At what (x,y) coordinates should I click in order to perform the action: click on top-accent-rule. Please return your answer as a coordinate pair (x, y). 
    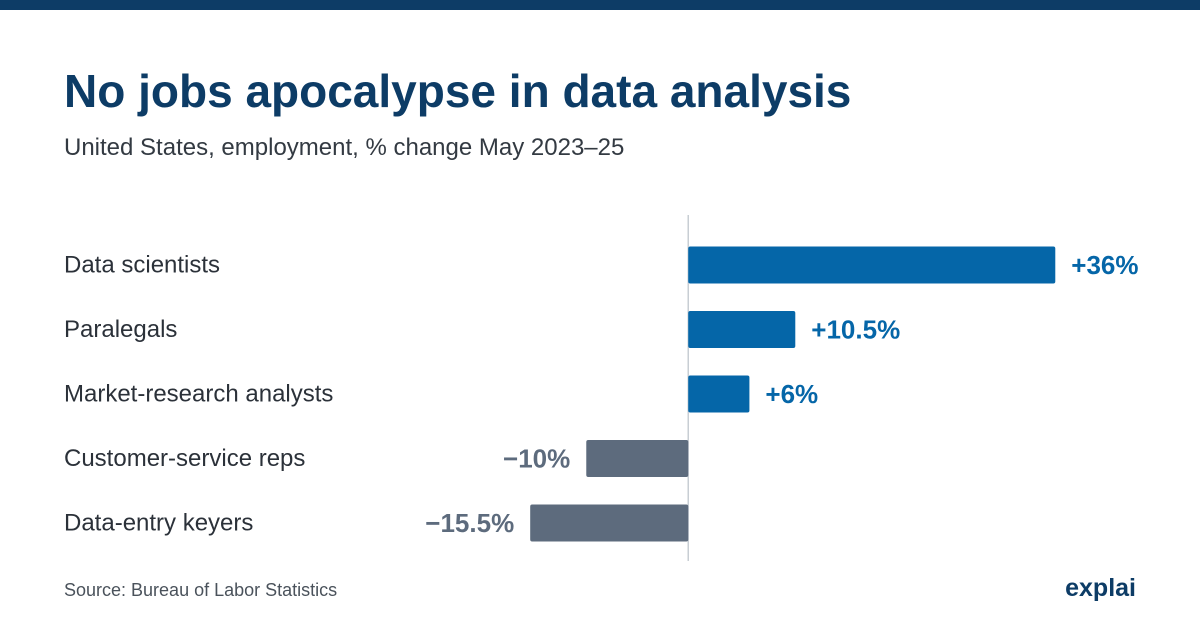
    Looking at the image, I should click on (600, 5).